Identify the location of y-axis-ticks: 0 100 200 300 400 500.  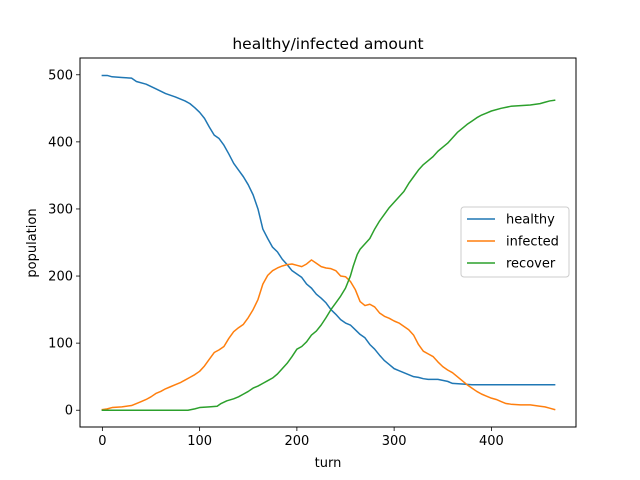
(64, 243).